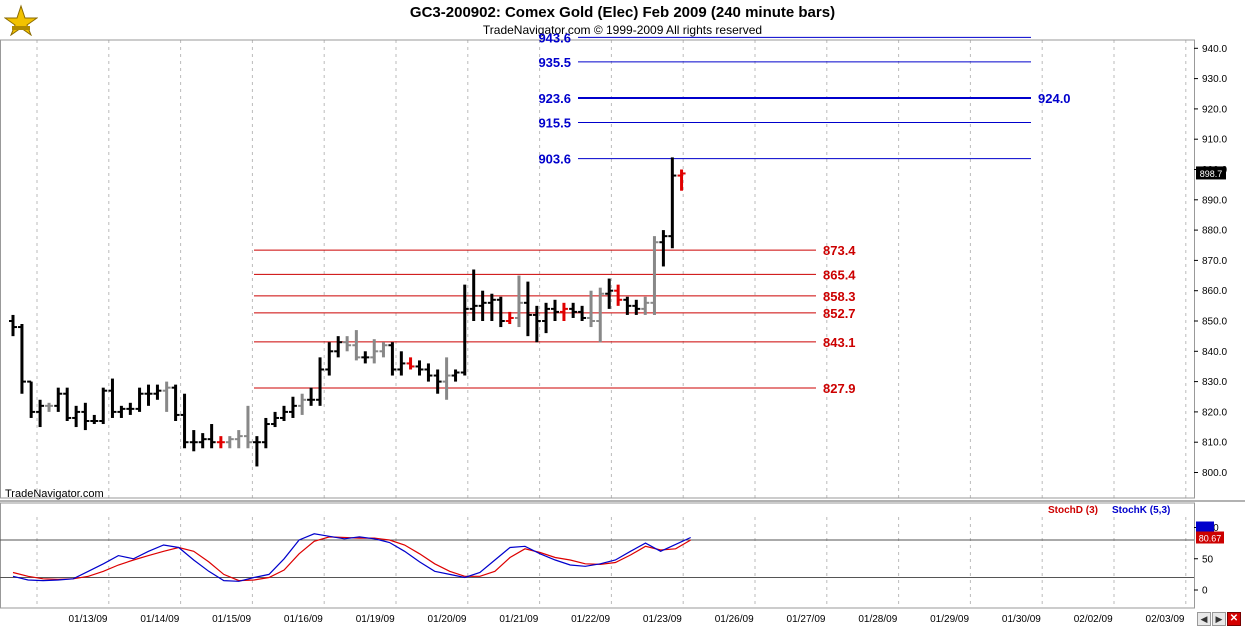 The image size is (1245, 631). Describe the element at coordinates (1208, 559) in the screenshot. I see `stoch-tick-label: 50` at that location.